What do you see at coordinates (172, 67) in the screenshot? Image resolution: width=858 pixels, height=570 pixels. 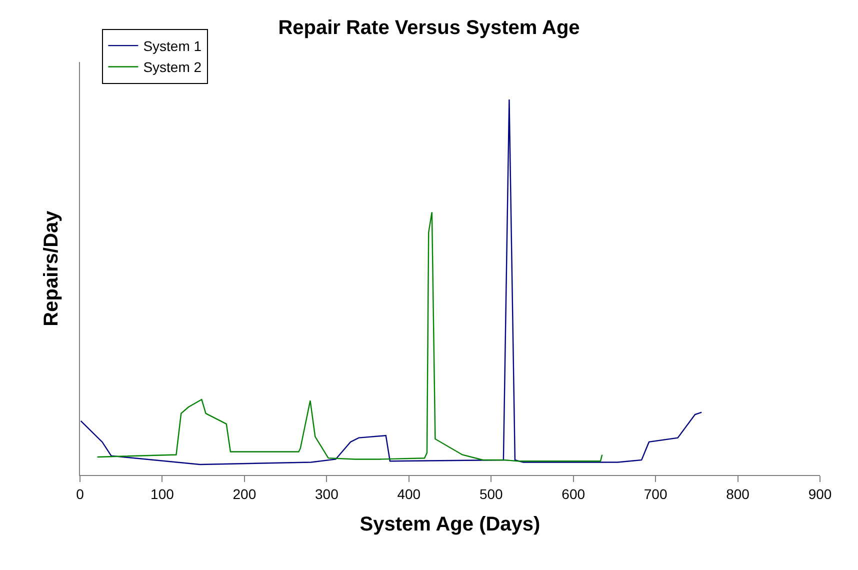 I see `legend-label: System 2` at bounding box center [172, 67].